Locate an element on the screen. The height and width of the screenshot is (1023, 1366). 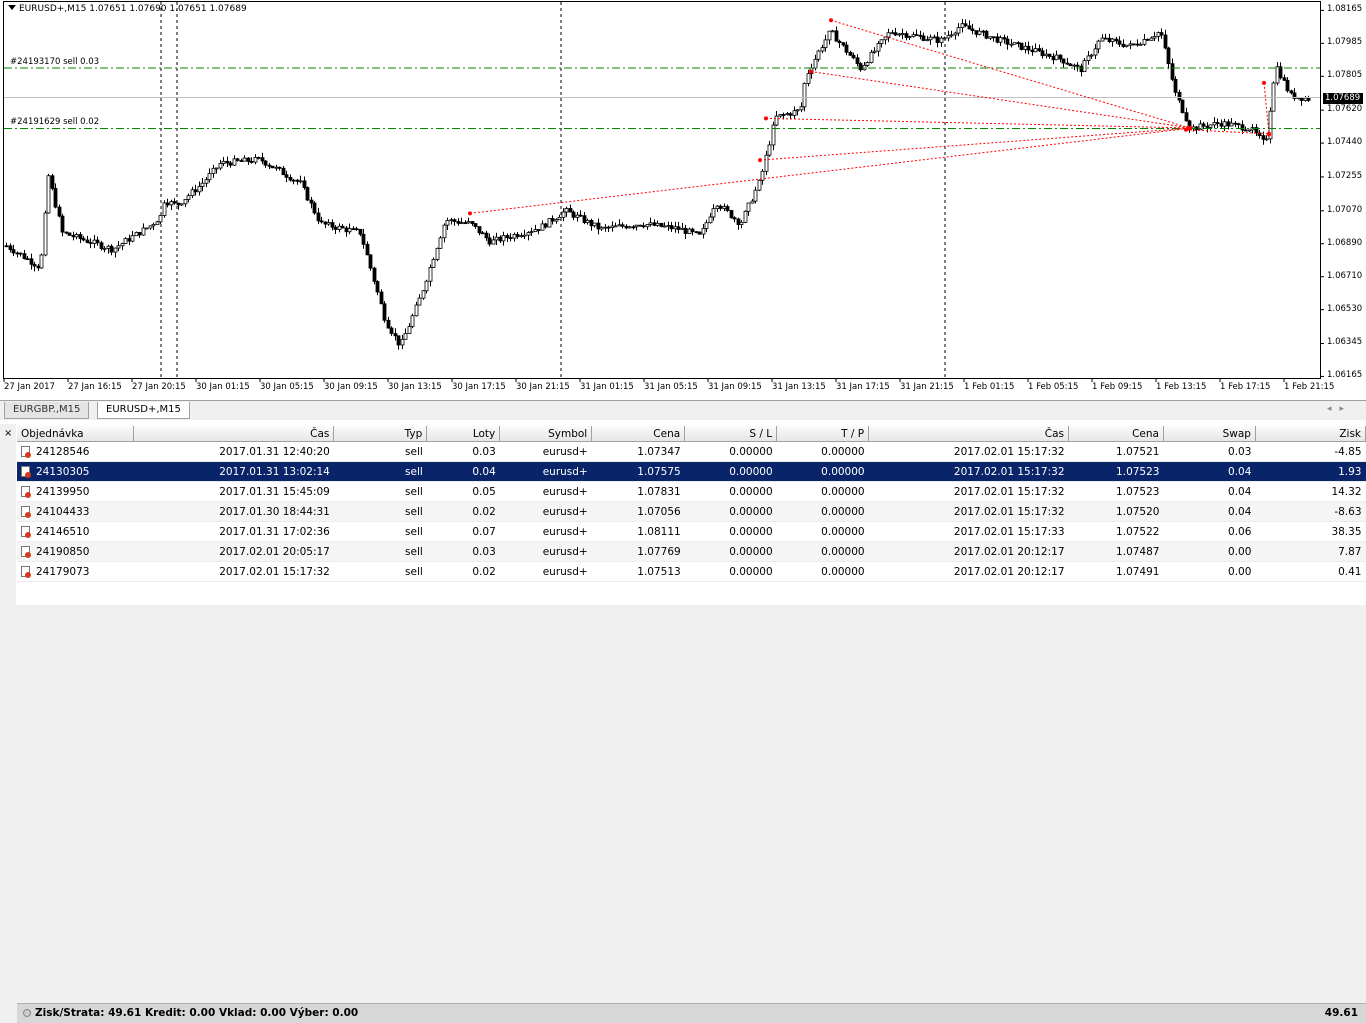
column-header: S / L is located at coordinates (731, 434).